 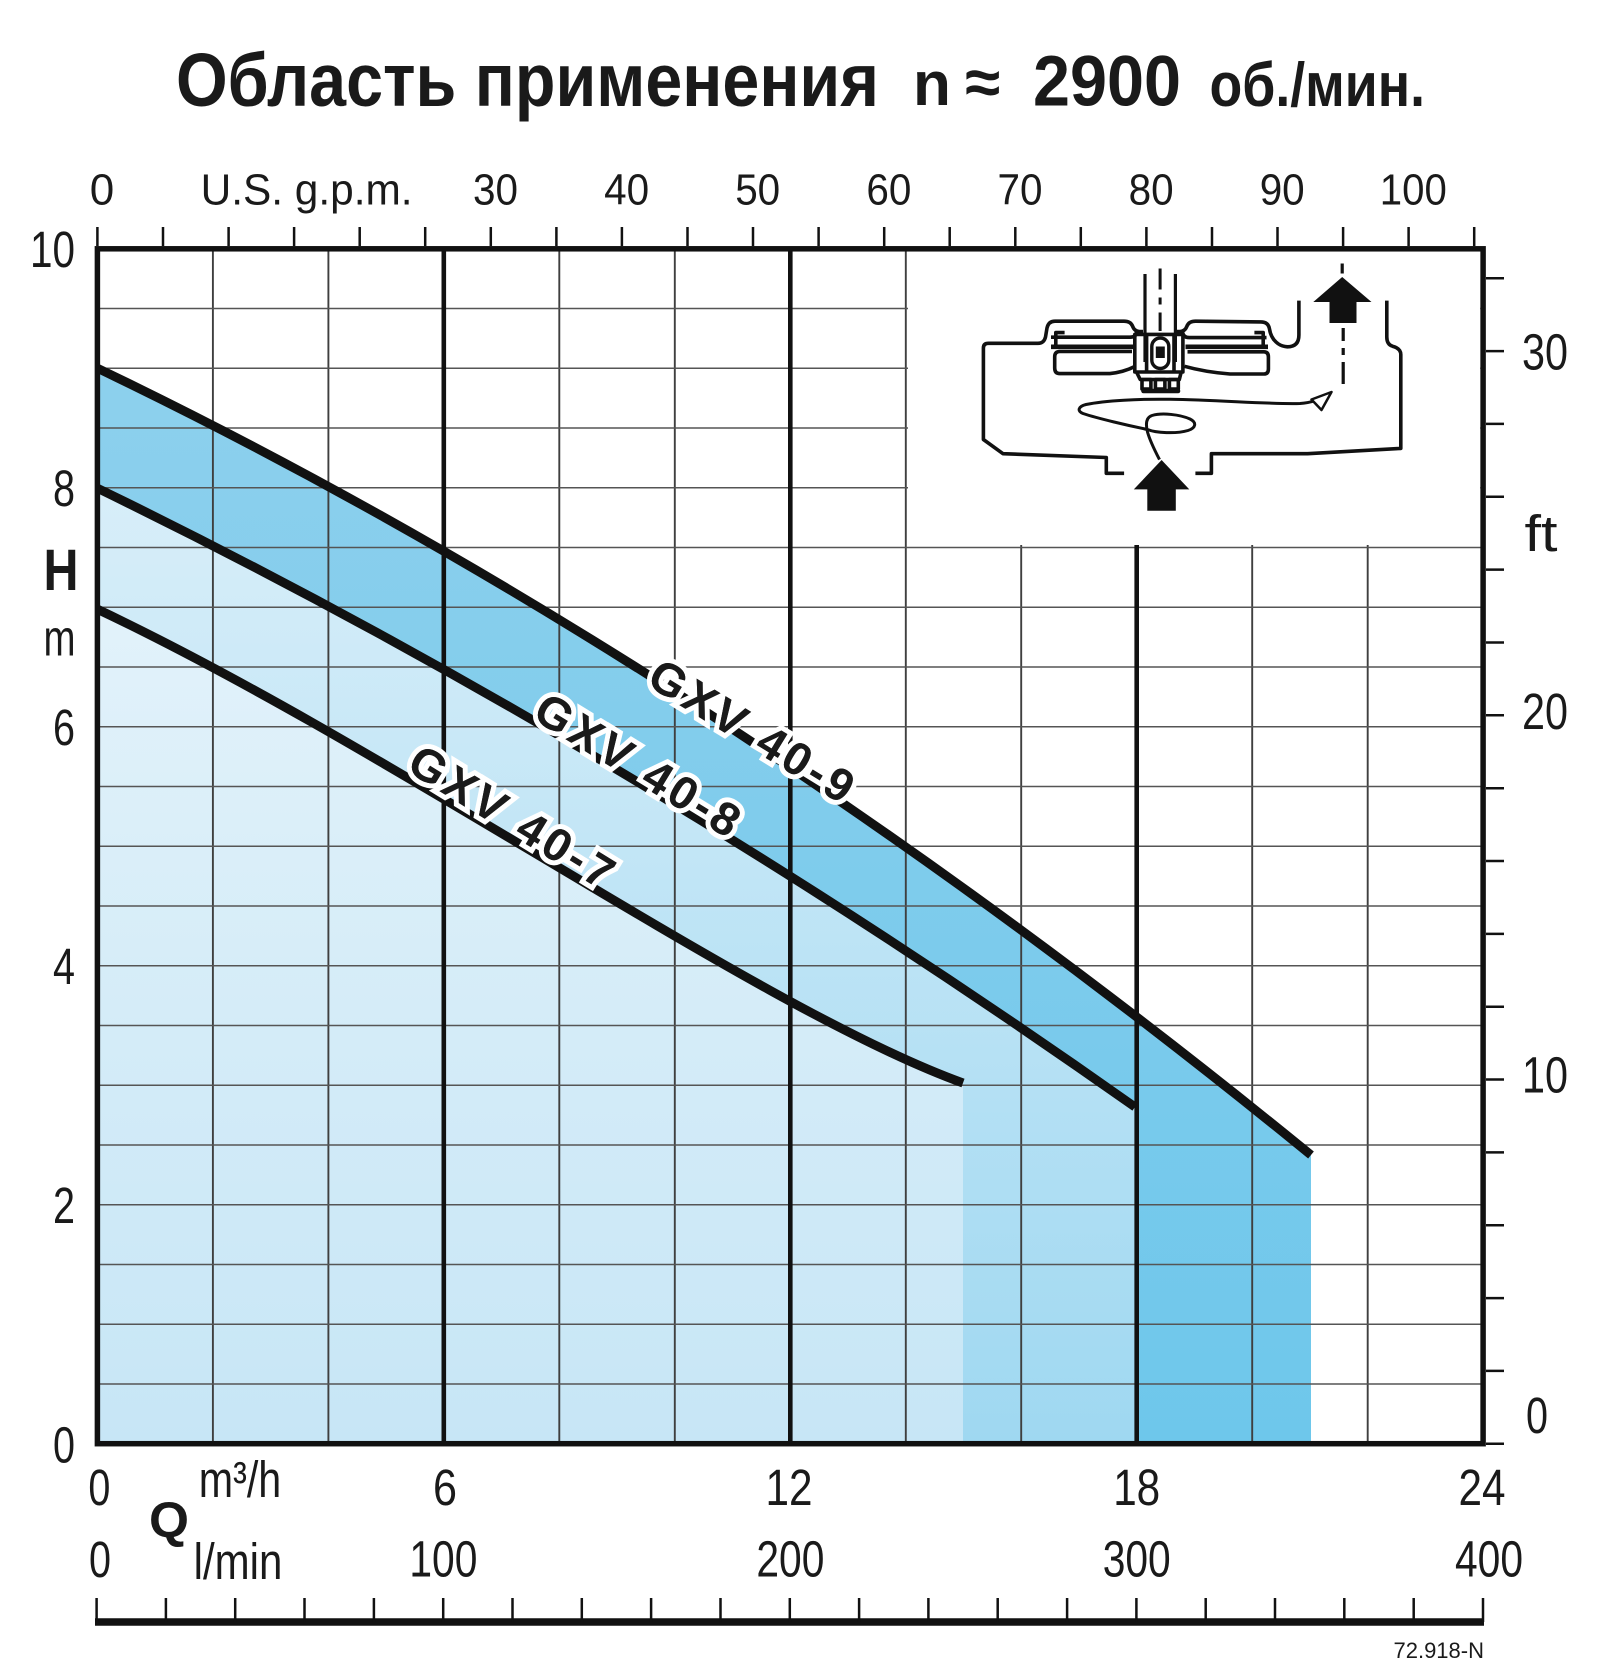 What do you see at coordinates (60, 638) in the screenshot?
I see `svg-text: m` at bounding box center [60, 638].